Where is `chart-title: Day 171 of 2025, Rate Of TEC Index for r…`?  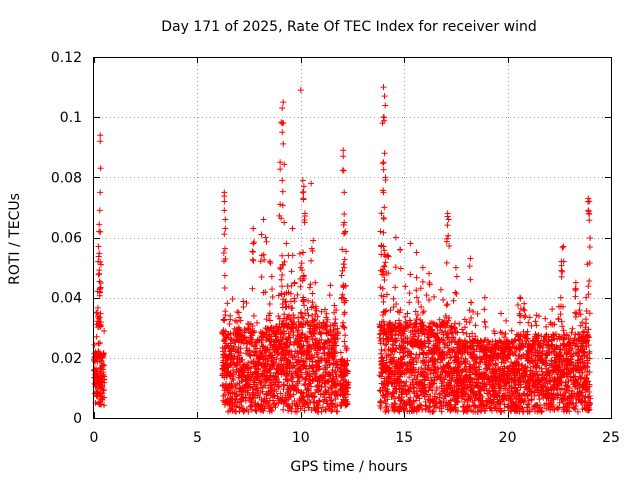
chart-title: Day 171 of 2025, Rate Of TEC Index for r… is located at coordinates (348, 27).